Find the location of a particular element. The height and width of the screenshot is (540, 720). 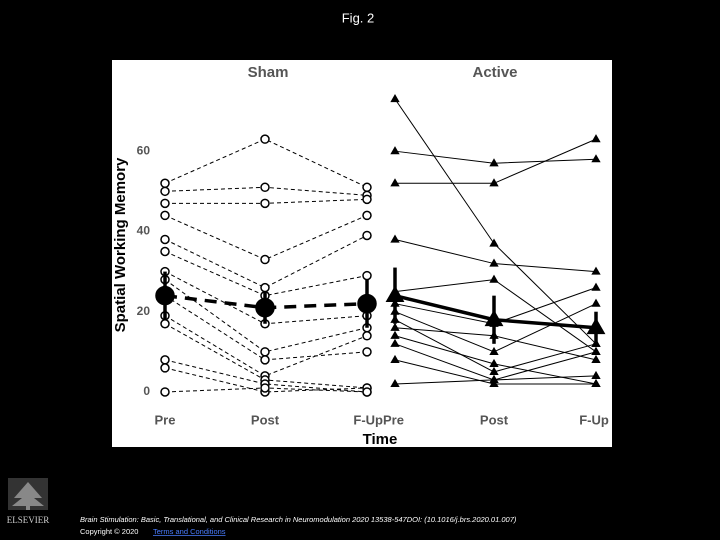

y-tick-label: 60 is located at coordinates (144, 150).